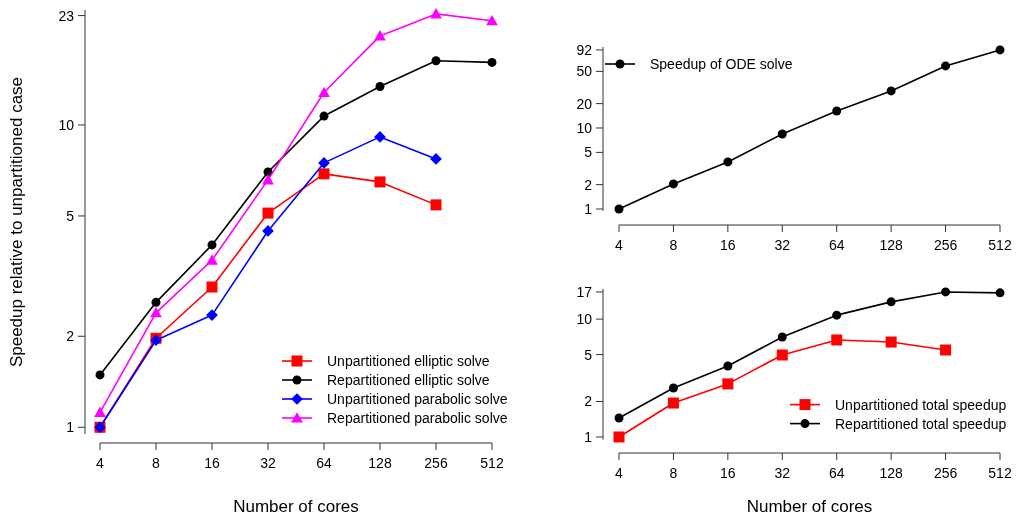 Image resolution: width=1027 pixels, height=525 pixels. What do you see at coordinates (16, 222) in the screenshot?
I see `y-axis-title: Speedup relative to unpartitioned case` at bounding box center [16, 222].